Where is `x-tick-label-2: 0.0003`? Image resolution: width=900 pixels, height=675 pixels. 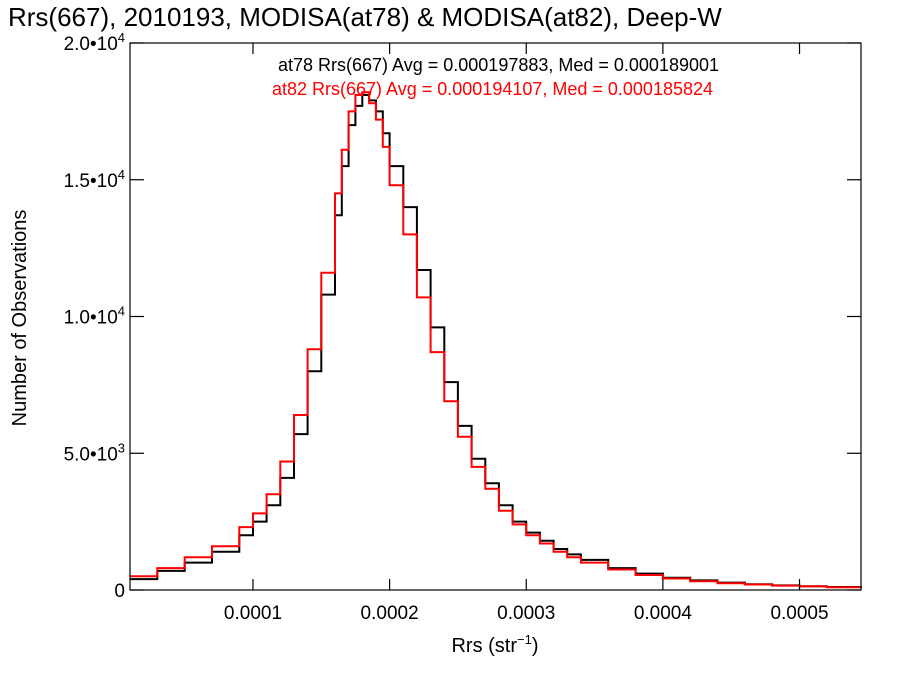 x-tick-label-2: 0.0003 is located at coordinates (526, 613).